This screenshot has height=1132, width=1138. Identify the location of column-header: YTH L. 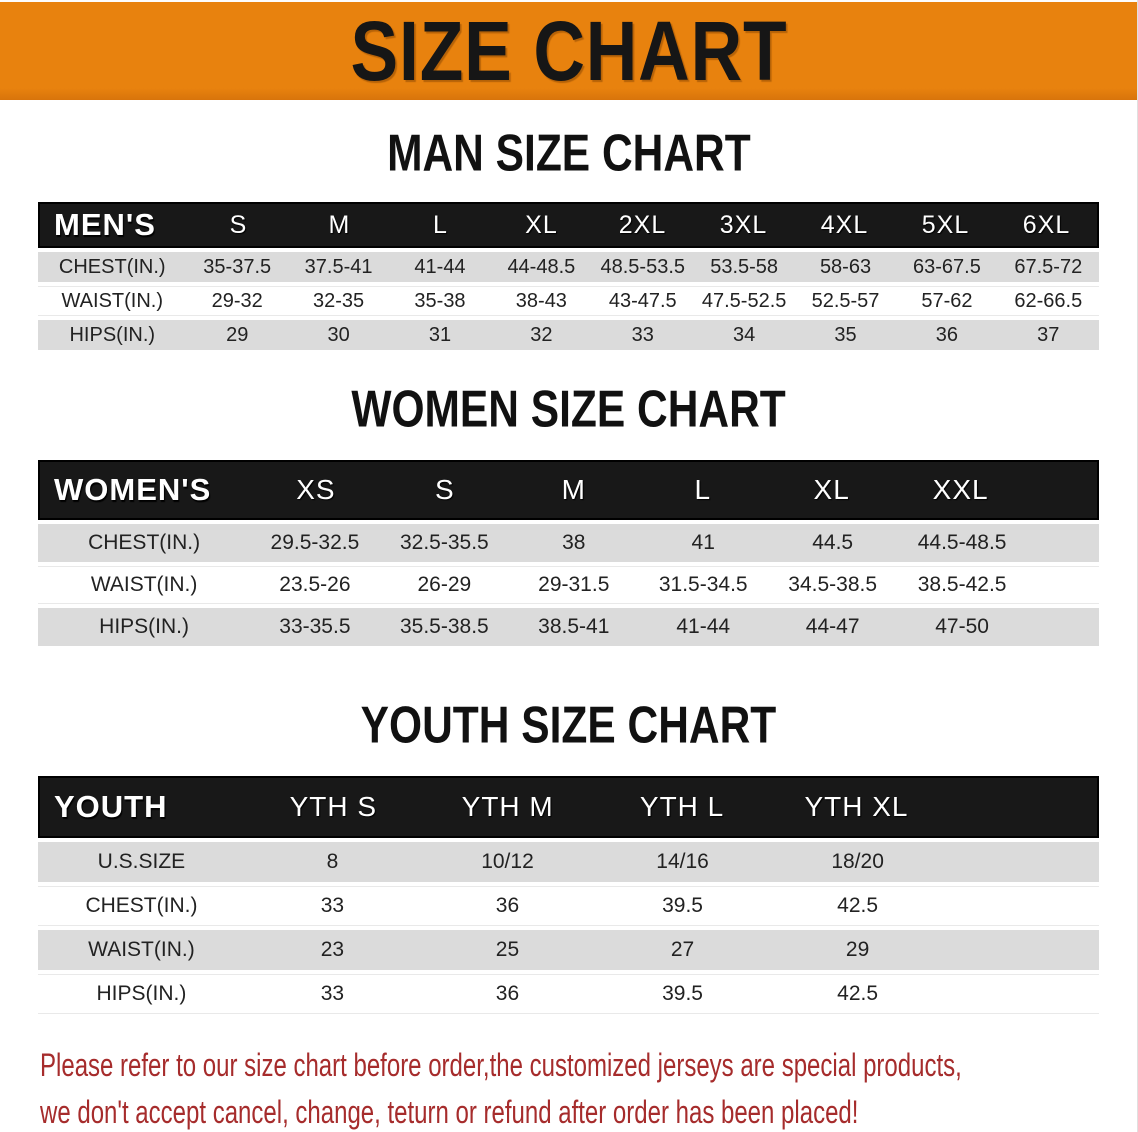
(682, 806).